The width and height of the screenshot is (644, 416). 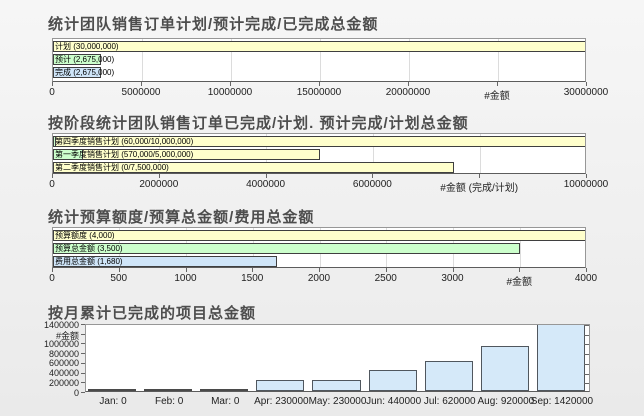 I want to click on chart-plot: 预算额度 (4,000) 预算总金额 (3,500) 费用总金额 (1,680), so click(x=319, y=247).